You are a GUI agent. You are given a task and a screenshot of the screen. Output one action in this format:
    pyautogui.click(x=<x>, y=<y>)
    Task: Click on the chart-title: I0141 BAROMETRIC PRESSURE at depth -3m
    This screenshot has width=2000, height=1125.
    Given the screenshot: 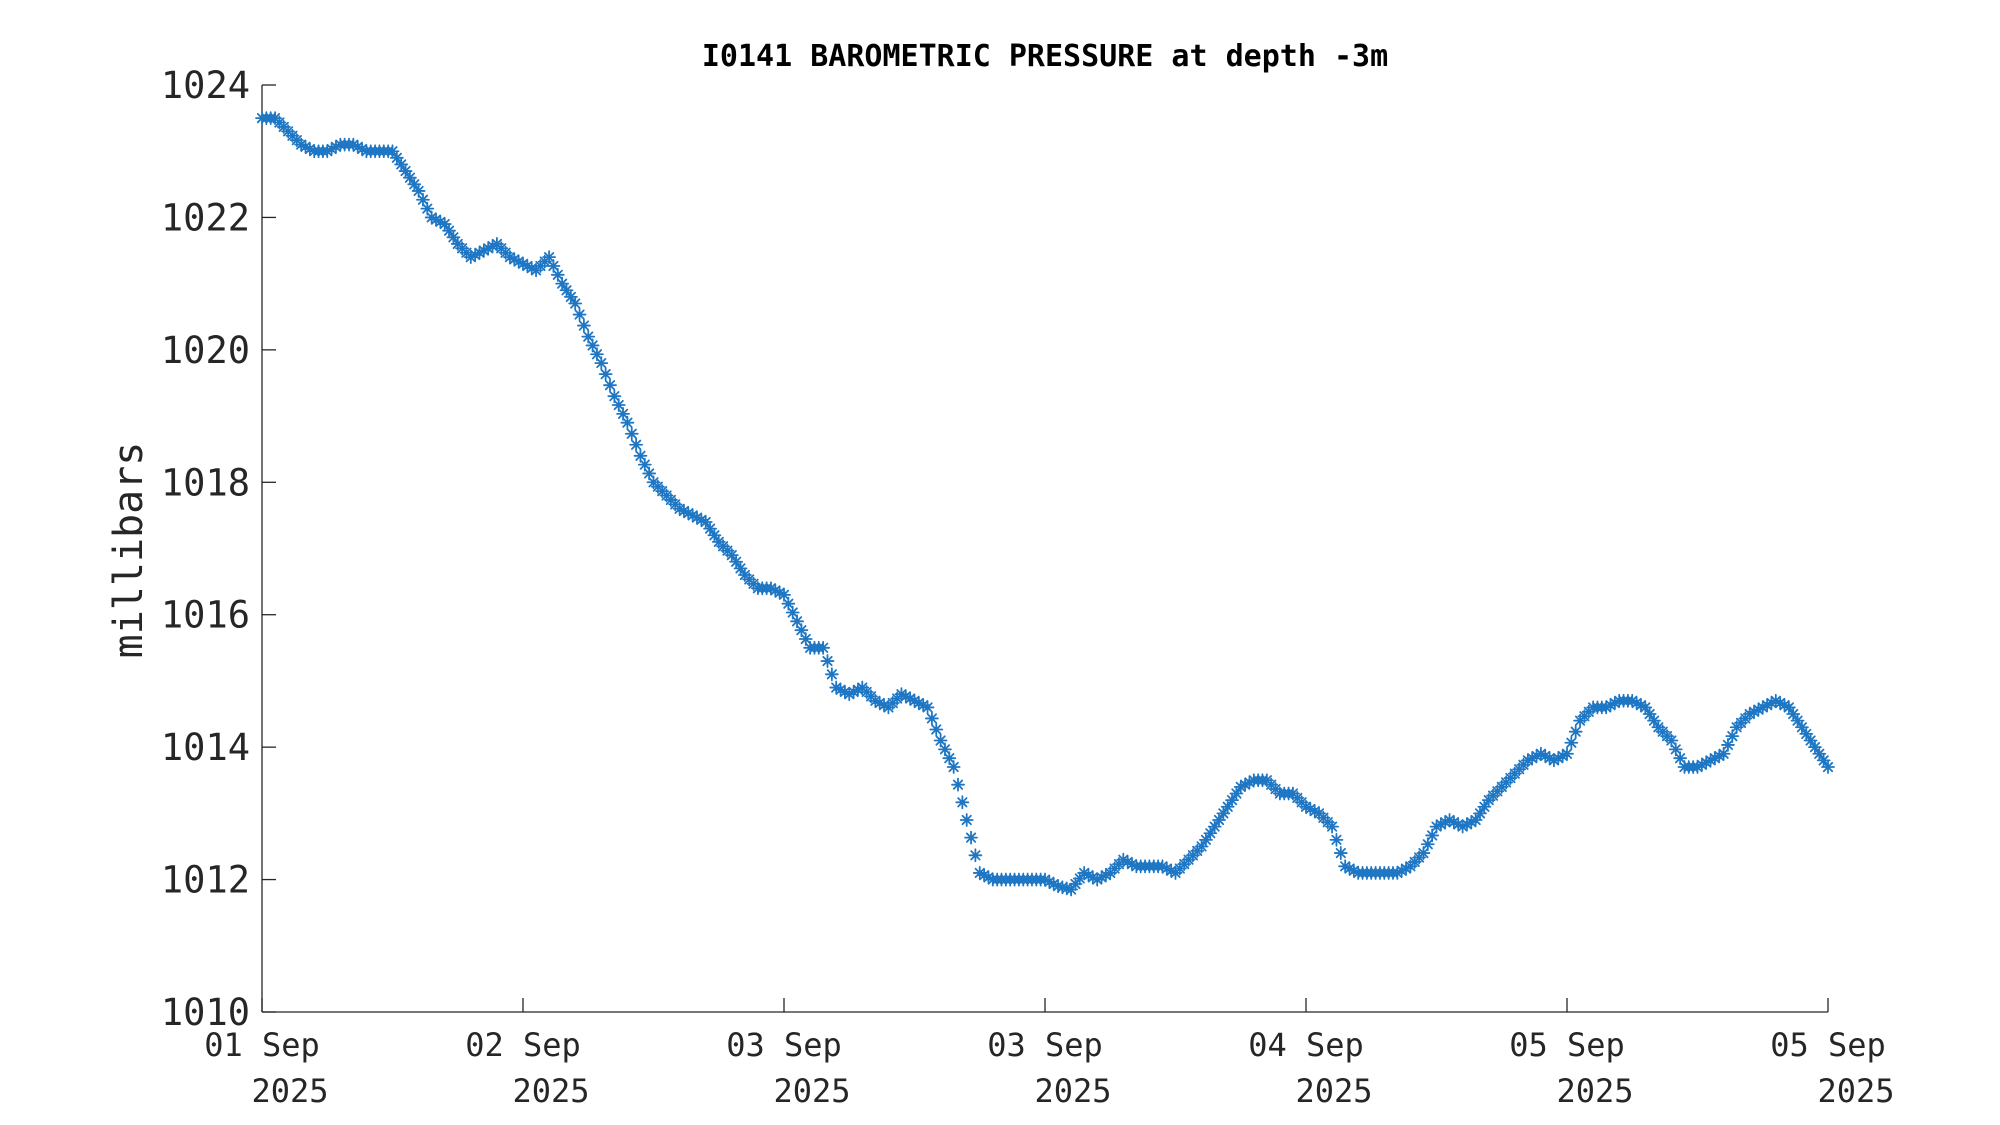 What is the action you would take?
    pyautogui.click(x=1045, y=56)
    